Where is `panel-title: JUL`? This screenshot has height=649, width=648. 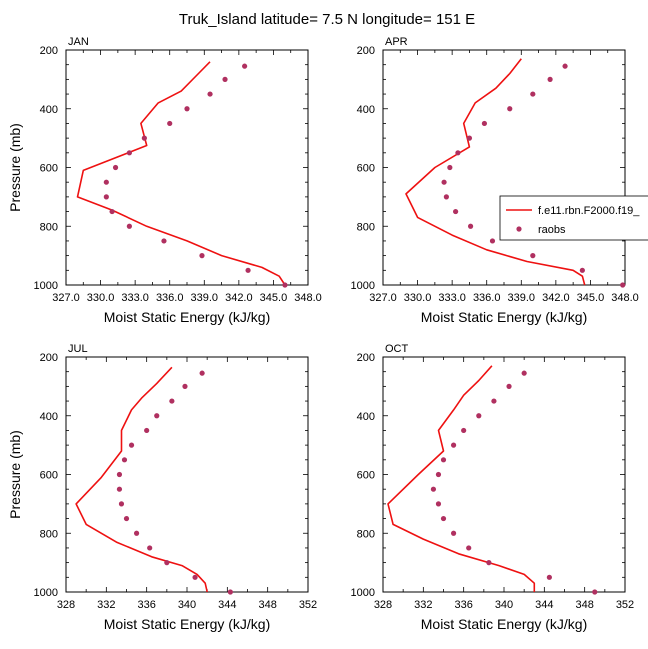 panel-title: JUL is located at coordinates (78, 349).